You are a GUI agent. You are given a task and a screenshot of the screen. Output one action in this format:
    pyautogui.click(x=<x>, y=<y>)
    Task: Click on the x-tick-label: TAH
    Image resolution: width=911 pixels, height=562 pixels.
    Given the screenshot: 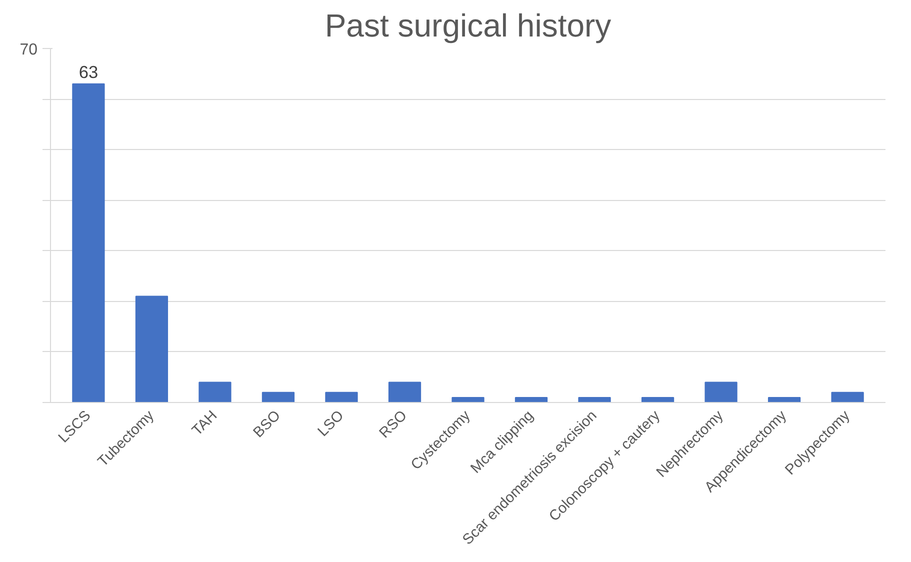 What is the action you would take?
    pyautogui.click(x=205, y=424)
    